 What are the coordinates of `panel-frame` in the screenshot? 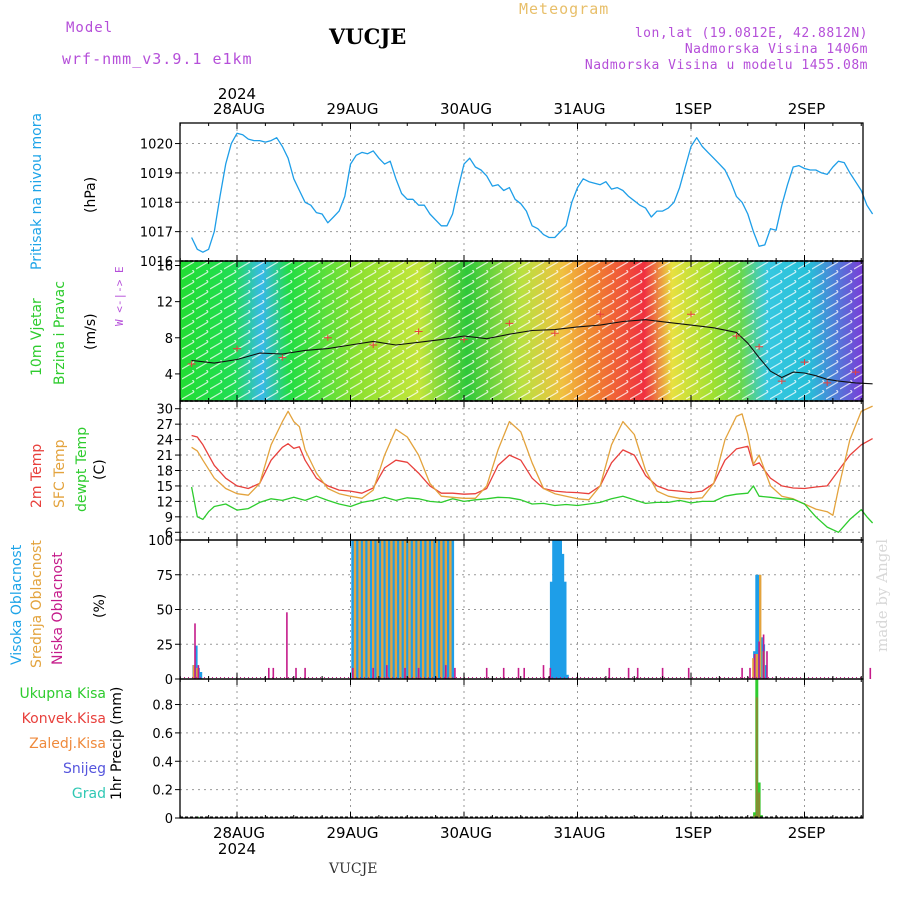 It's located at (521, 748).